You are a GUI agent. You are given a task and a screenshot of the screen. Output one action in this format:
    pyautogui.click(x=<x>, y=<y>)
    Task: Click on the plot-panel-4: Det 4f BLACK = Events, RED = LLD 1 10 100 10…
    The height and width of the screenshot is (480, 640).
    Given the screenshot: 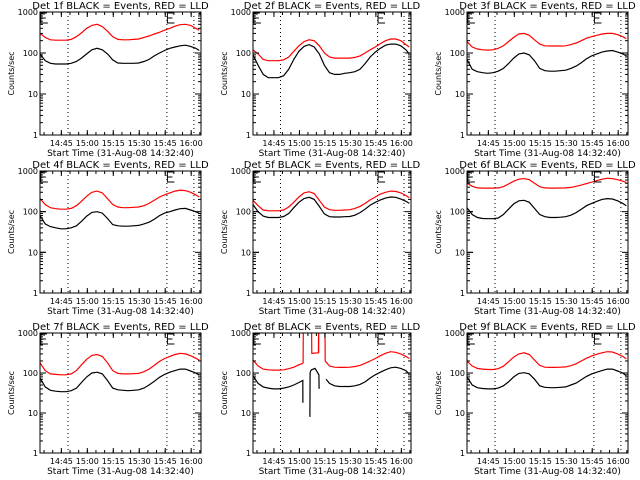 What is the action you would take?
    pyautogui.click(x=108, y=238)
    